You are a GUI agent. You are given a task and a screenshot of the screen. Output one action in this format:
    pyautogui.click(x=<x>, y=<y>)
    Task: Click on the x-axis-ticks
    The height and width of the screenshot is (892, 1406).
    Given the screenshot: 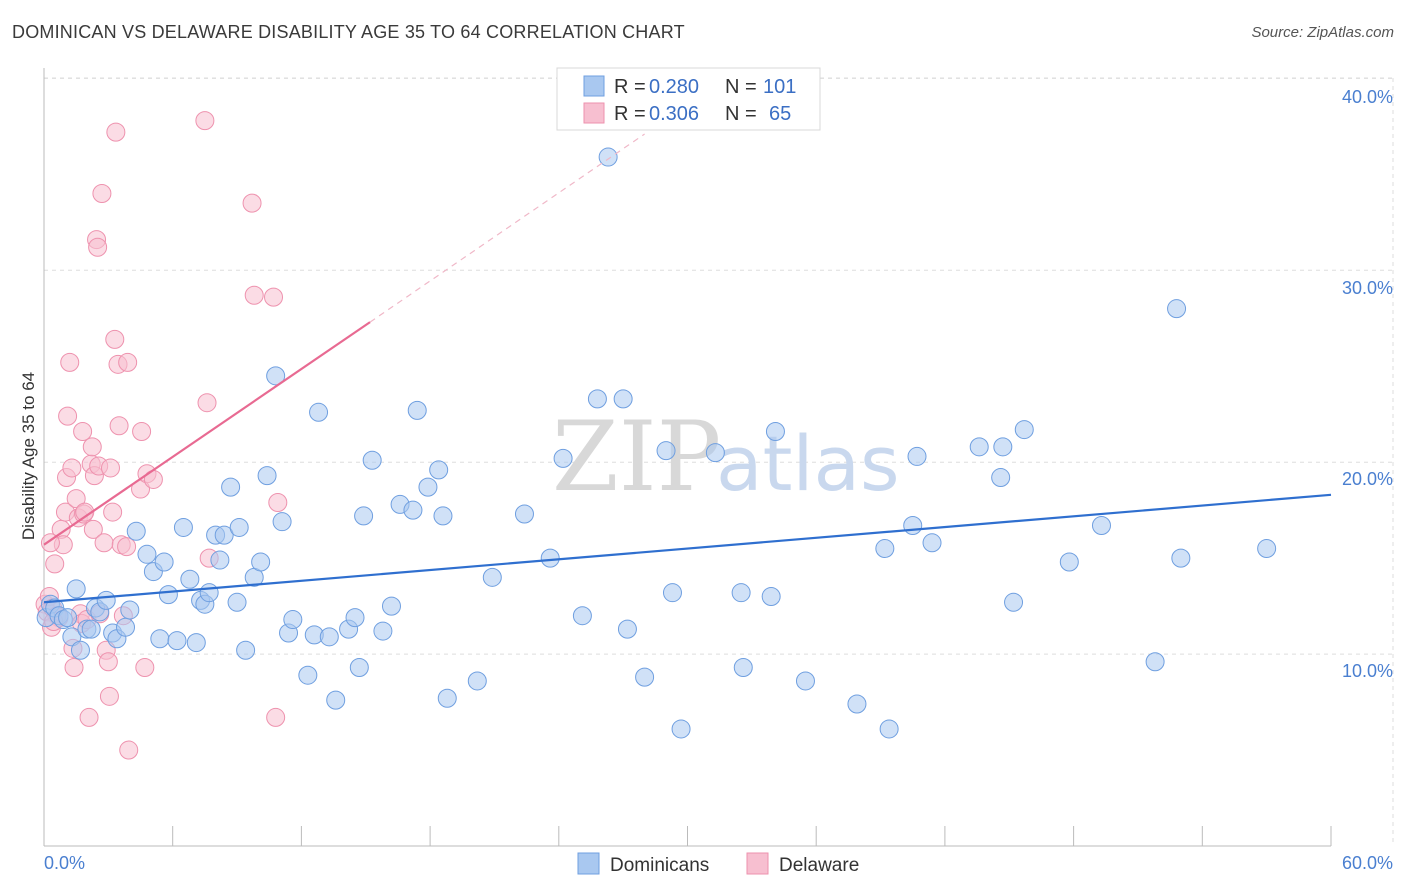 What is the action you would take?
    pyautogui.click(x=687, y=836)
    